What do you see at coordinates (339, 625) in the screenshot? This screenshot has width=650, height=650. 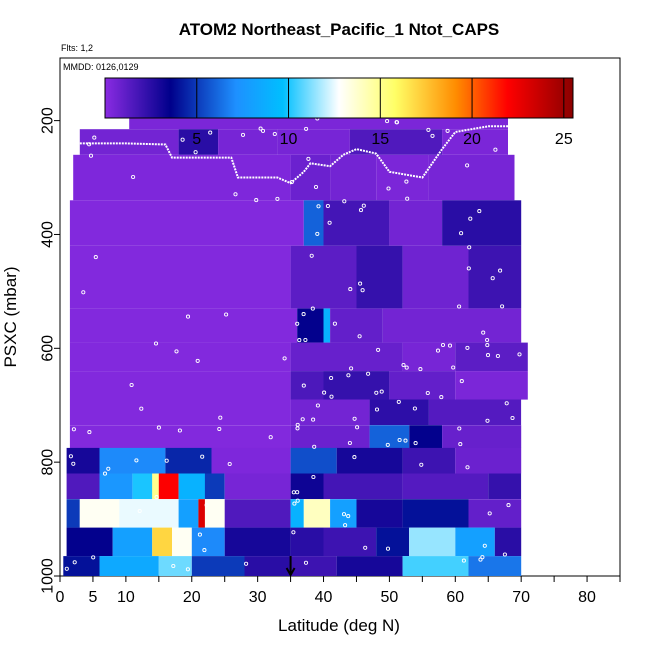 I see `x-axis-label: Latitude (deg N)` at bounding box center [339, 625].